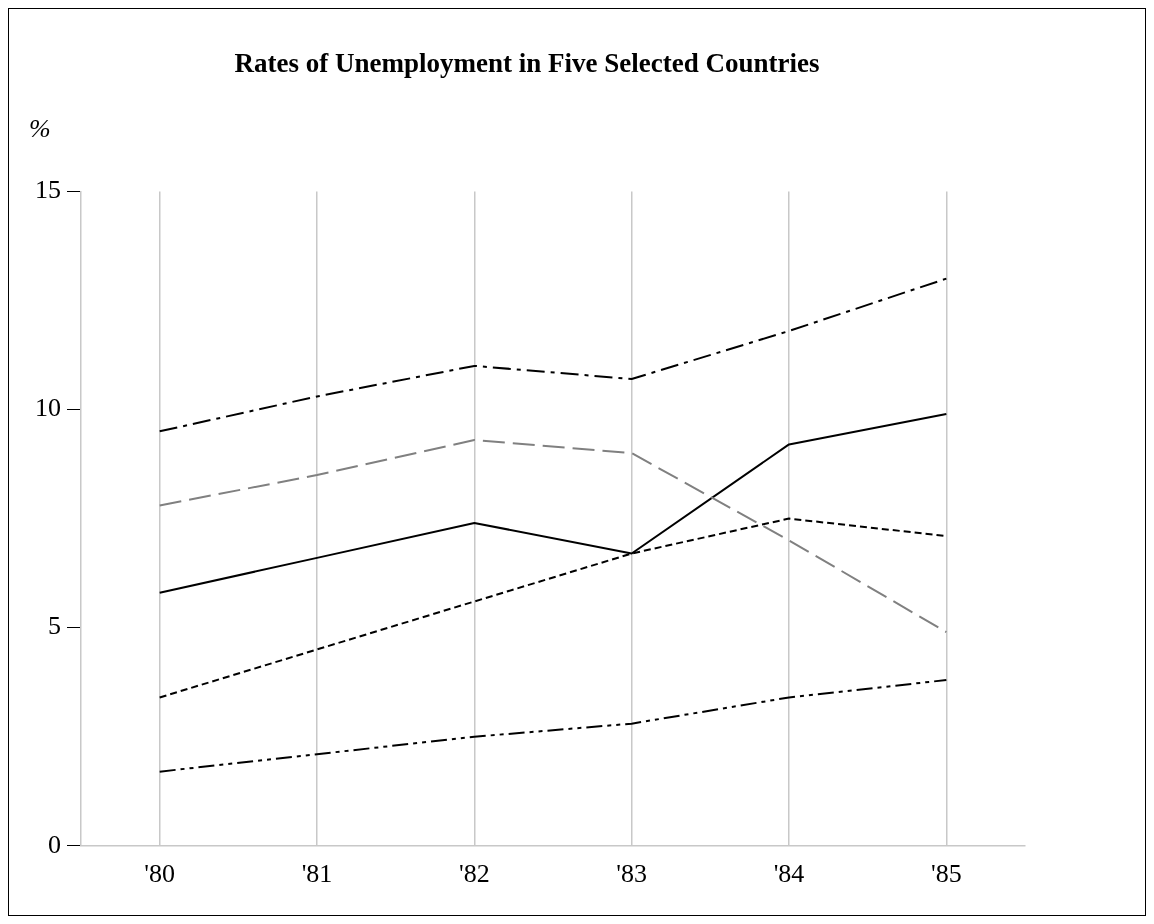 The width and height of the screenshot is (1154, 924). I want to click on x-tick-label: '80, so click(160, 874).